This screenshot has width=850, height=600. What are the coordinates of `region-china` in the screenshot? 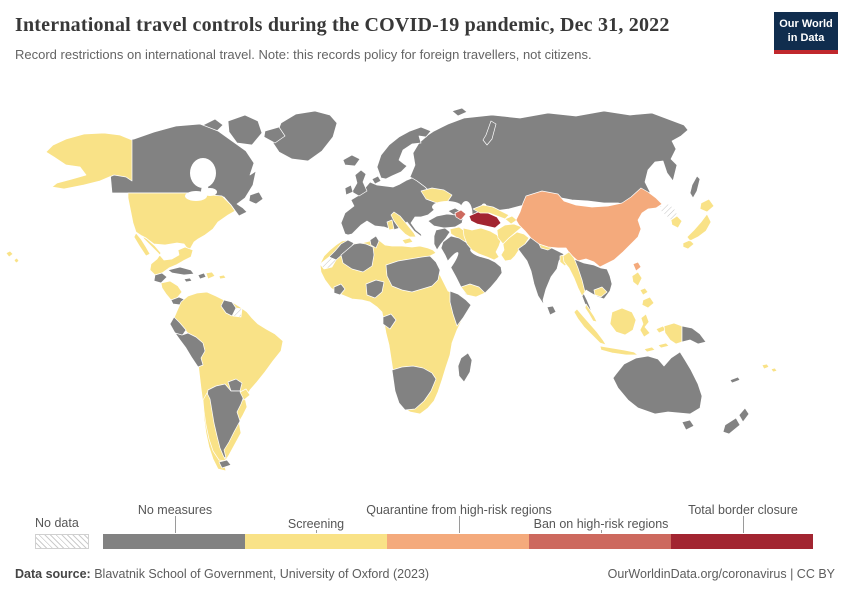 It's located at (589, 227).